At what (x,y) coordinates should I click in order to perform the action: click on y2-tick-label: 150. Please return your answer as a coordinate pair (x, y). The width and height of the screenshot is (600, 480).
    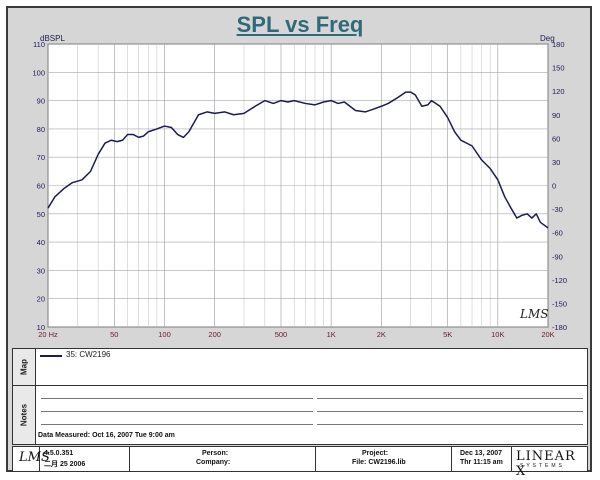
    Looking at the image, I should click on (558, 68).